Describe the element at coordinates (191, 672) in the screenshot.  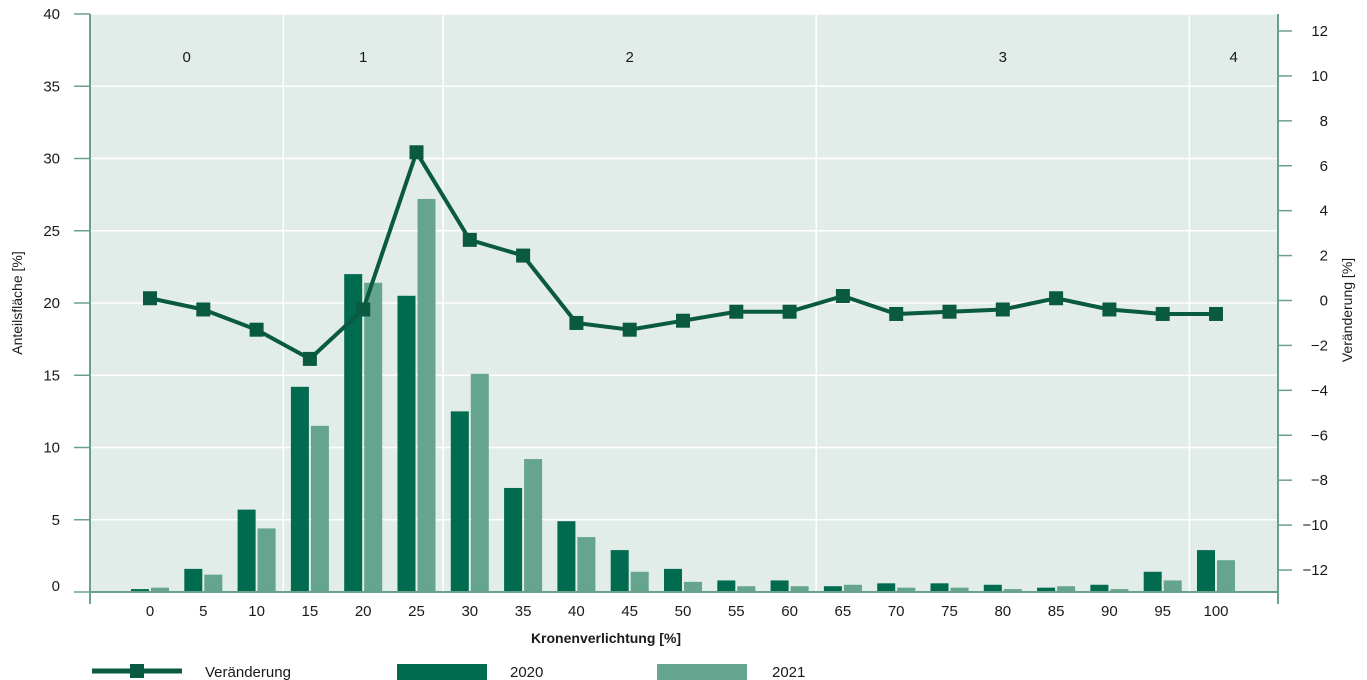
I see `legend-item-change: Veränderung` at that location.